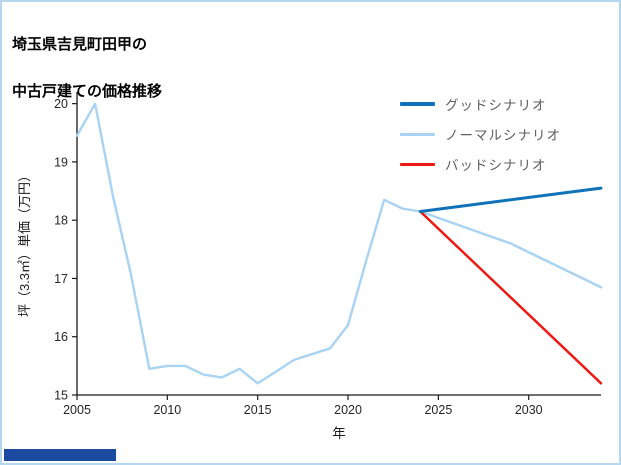 This screenshot has height=465, width=621. What do you see at coordinates (417, 164) in the screenshot?
I see `bad-scenario-line-swatch` at bounding box center [417, 164].